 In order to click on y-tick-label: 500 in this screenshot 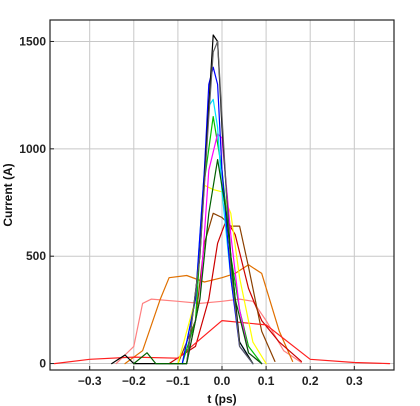, I will do `click(36, 256)`.